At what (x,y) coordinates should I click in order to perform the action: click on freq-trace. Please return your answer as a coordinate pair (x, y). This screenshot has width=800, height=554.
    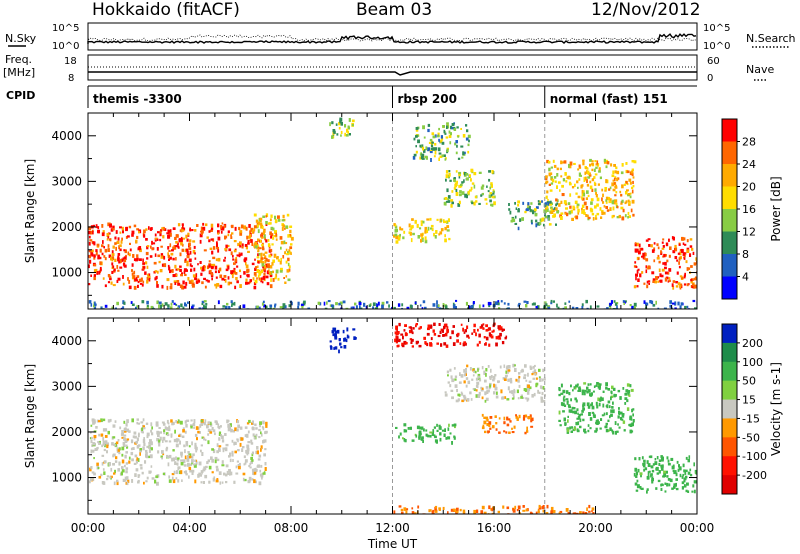
    Looking at the image, I should click on (392, 73).